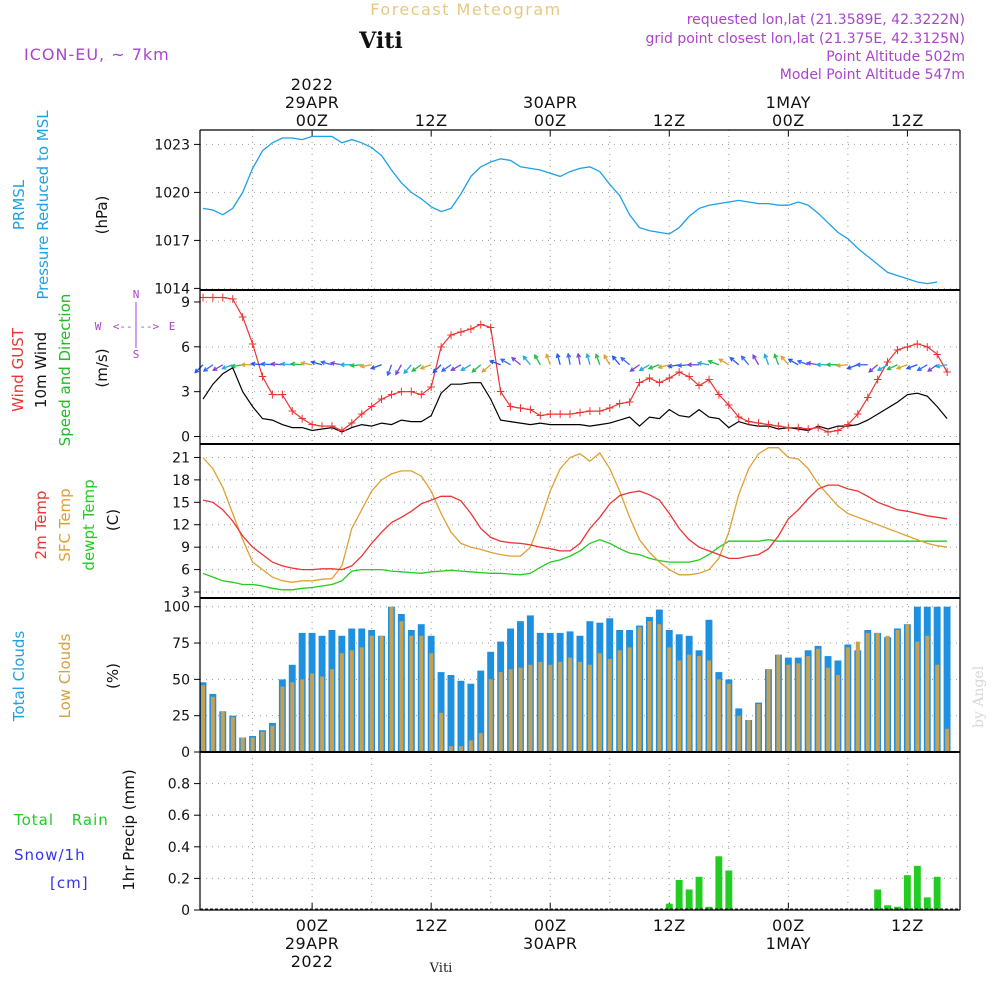 The image size is (1000, 1000). I want to click on compass-north: N, so click(136, 294).